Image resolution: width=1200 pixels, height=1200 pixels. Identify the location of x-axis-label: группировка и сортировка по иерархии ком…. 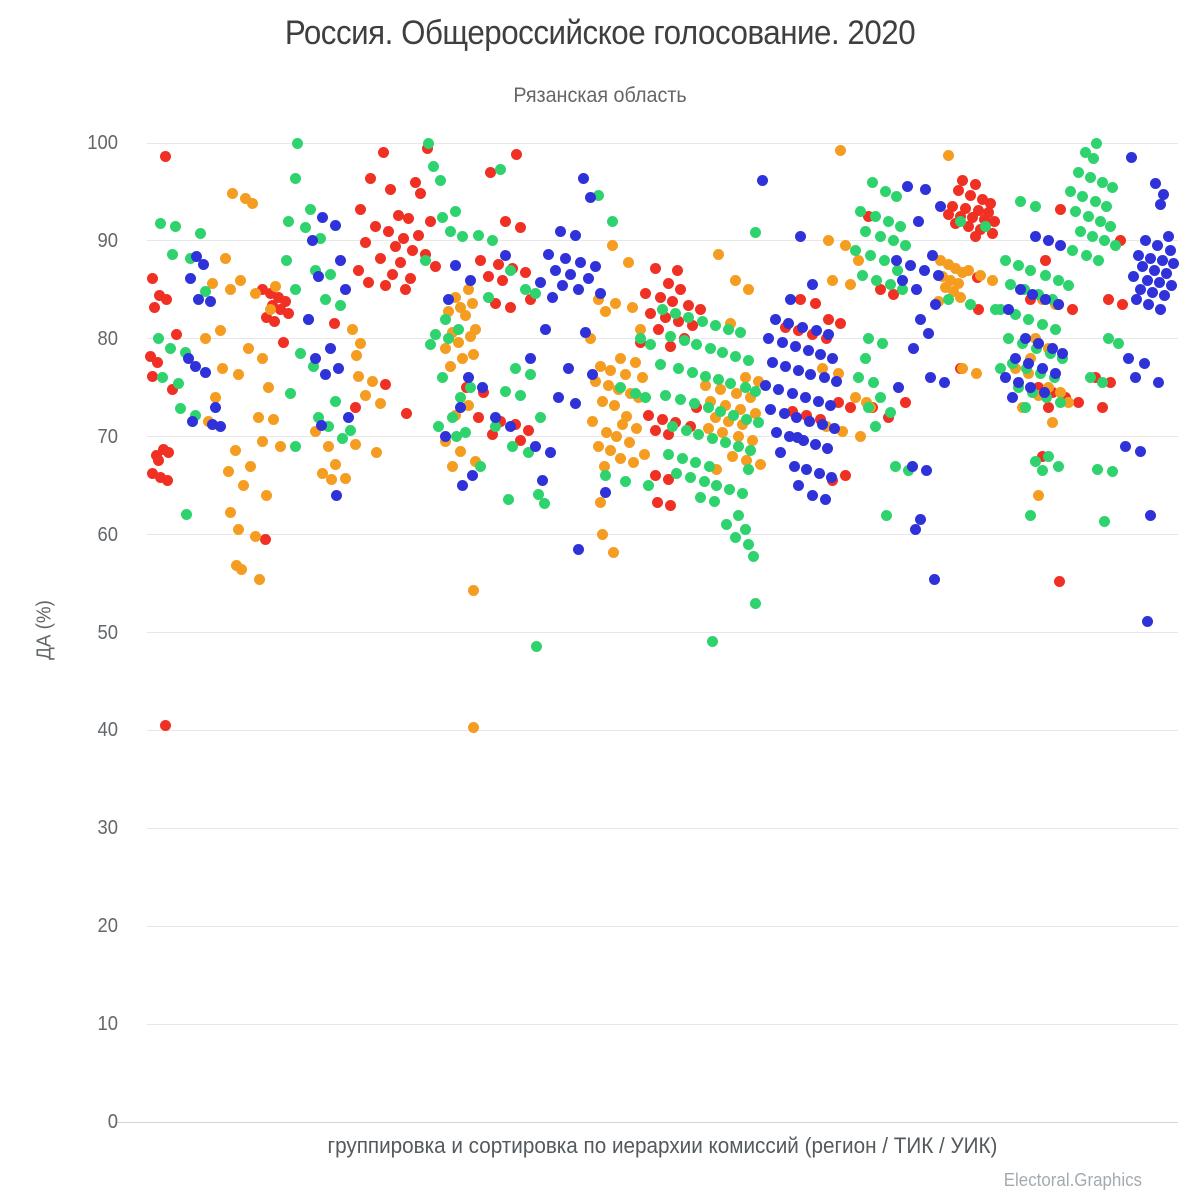
(662, 1145).